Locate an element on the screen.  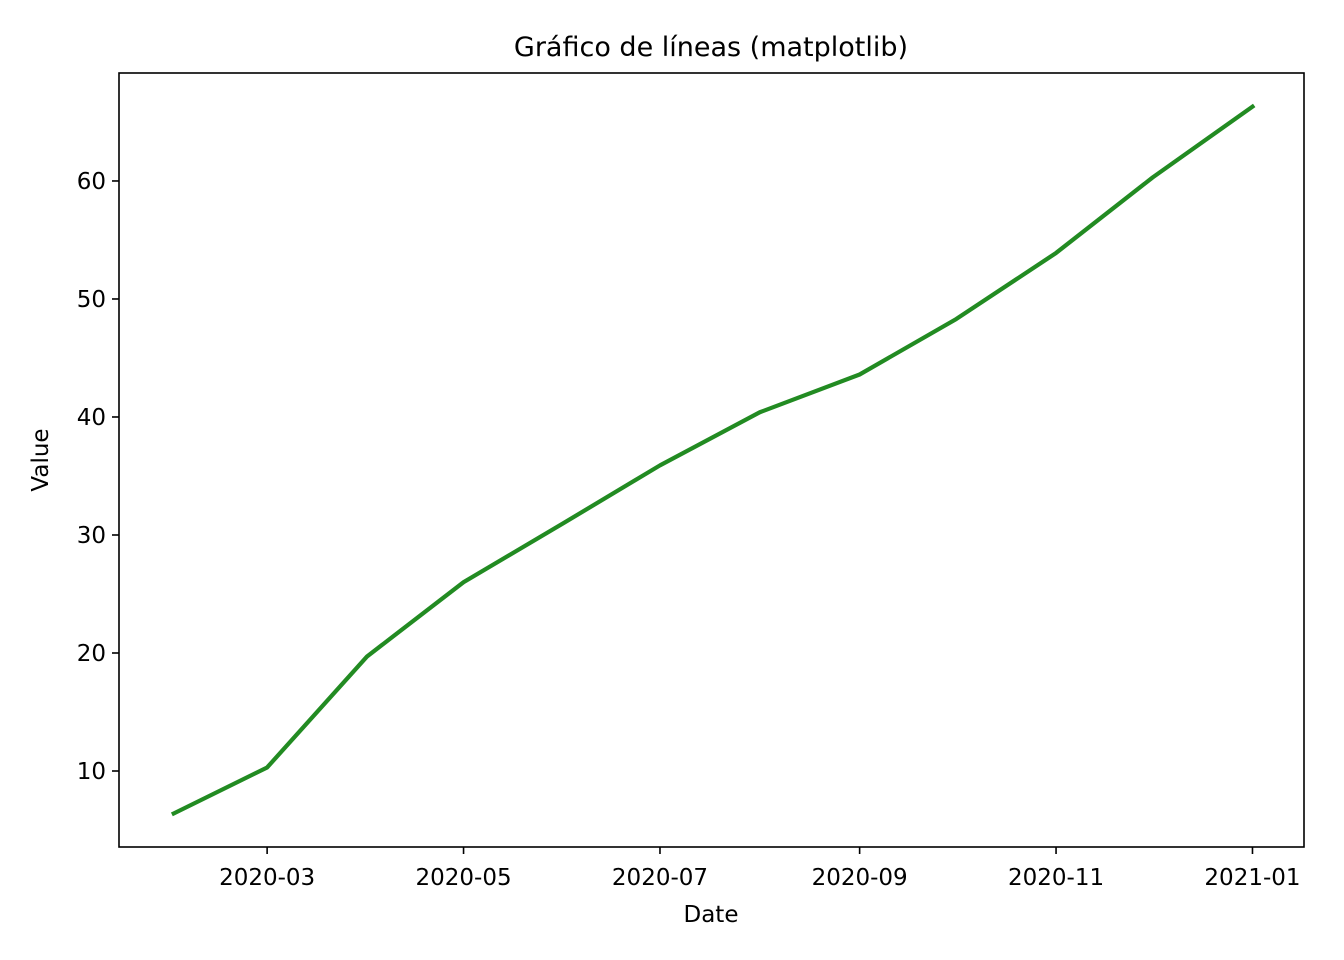
y-tick-label: 20 is located at coordinates (91, 654).